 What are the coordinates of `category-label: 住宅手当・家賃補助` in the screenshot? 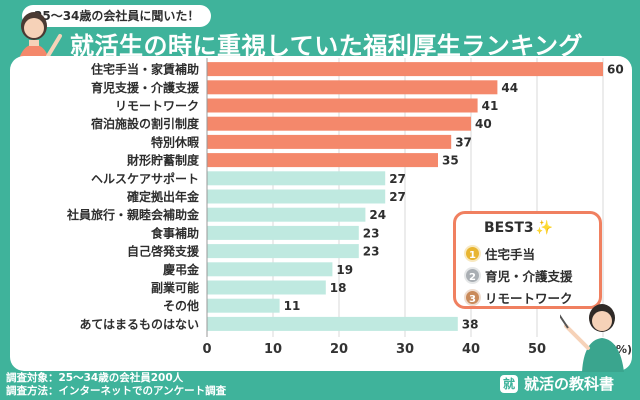 It's located at (145, 69).